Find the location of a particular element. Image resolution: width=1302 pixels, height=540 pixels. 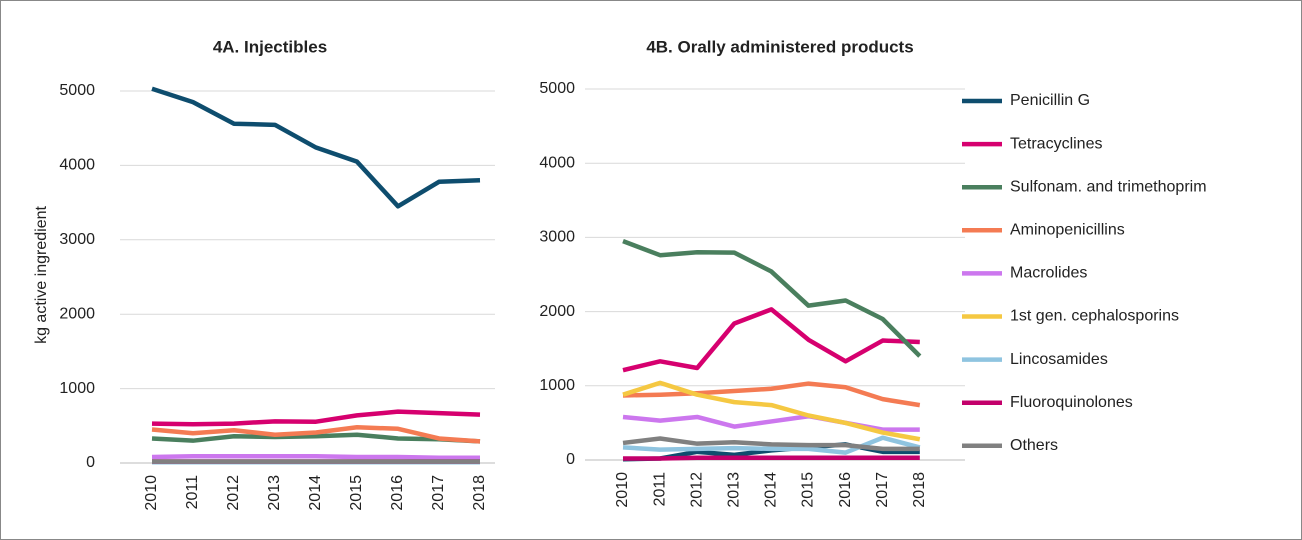

legend-label: Macrolides is located at coordinates (1048, 273).